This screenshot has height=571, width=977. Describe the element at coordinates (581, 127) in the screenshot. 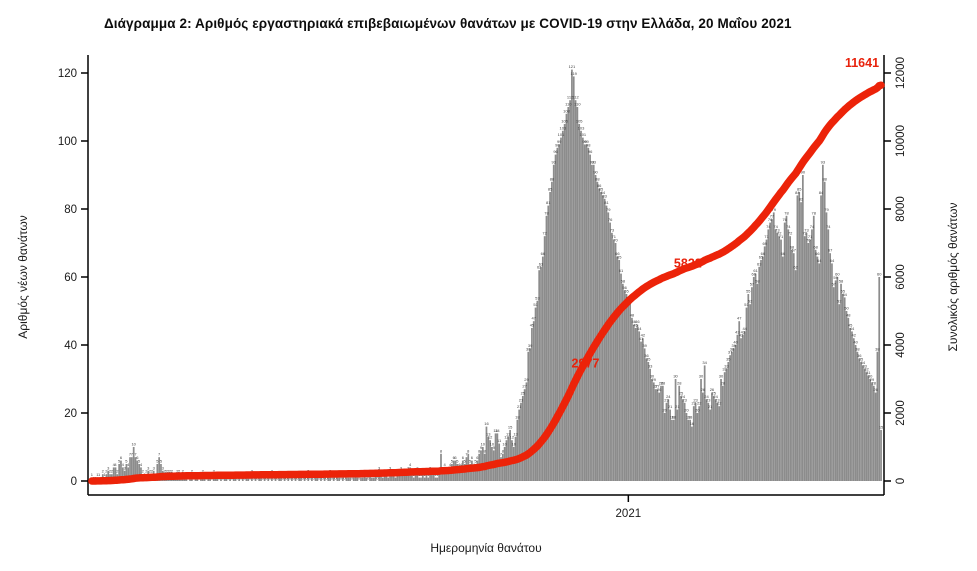

I see `bar-label: 103` at that location.